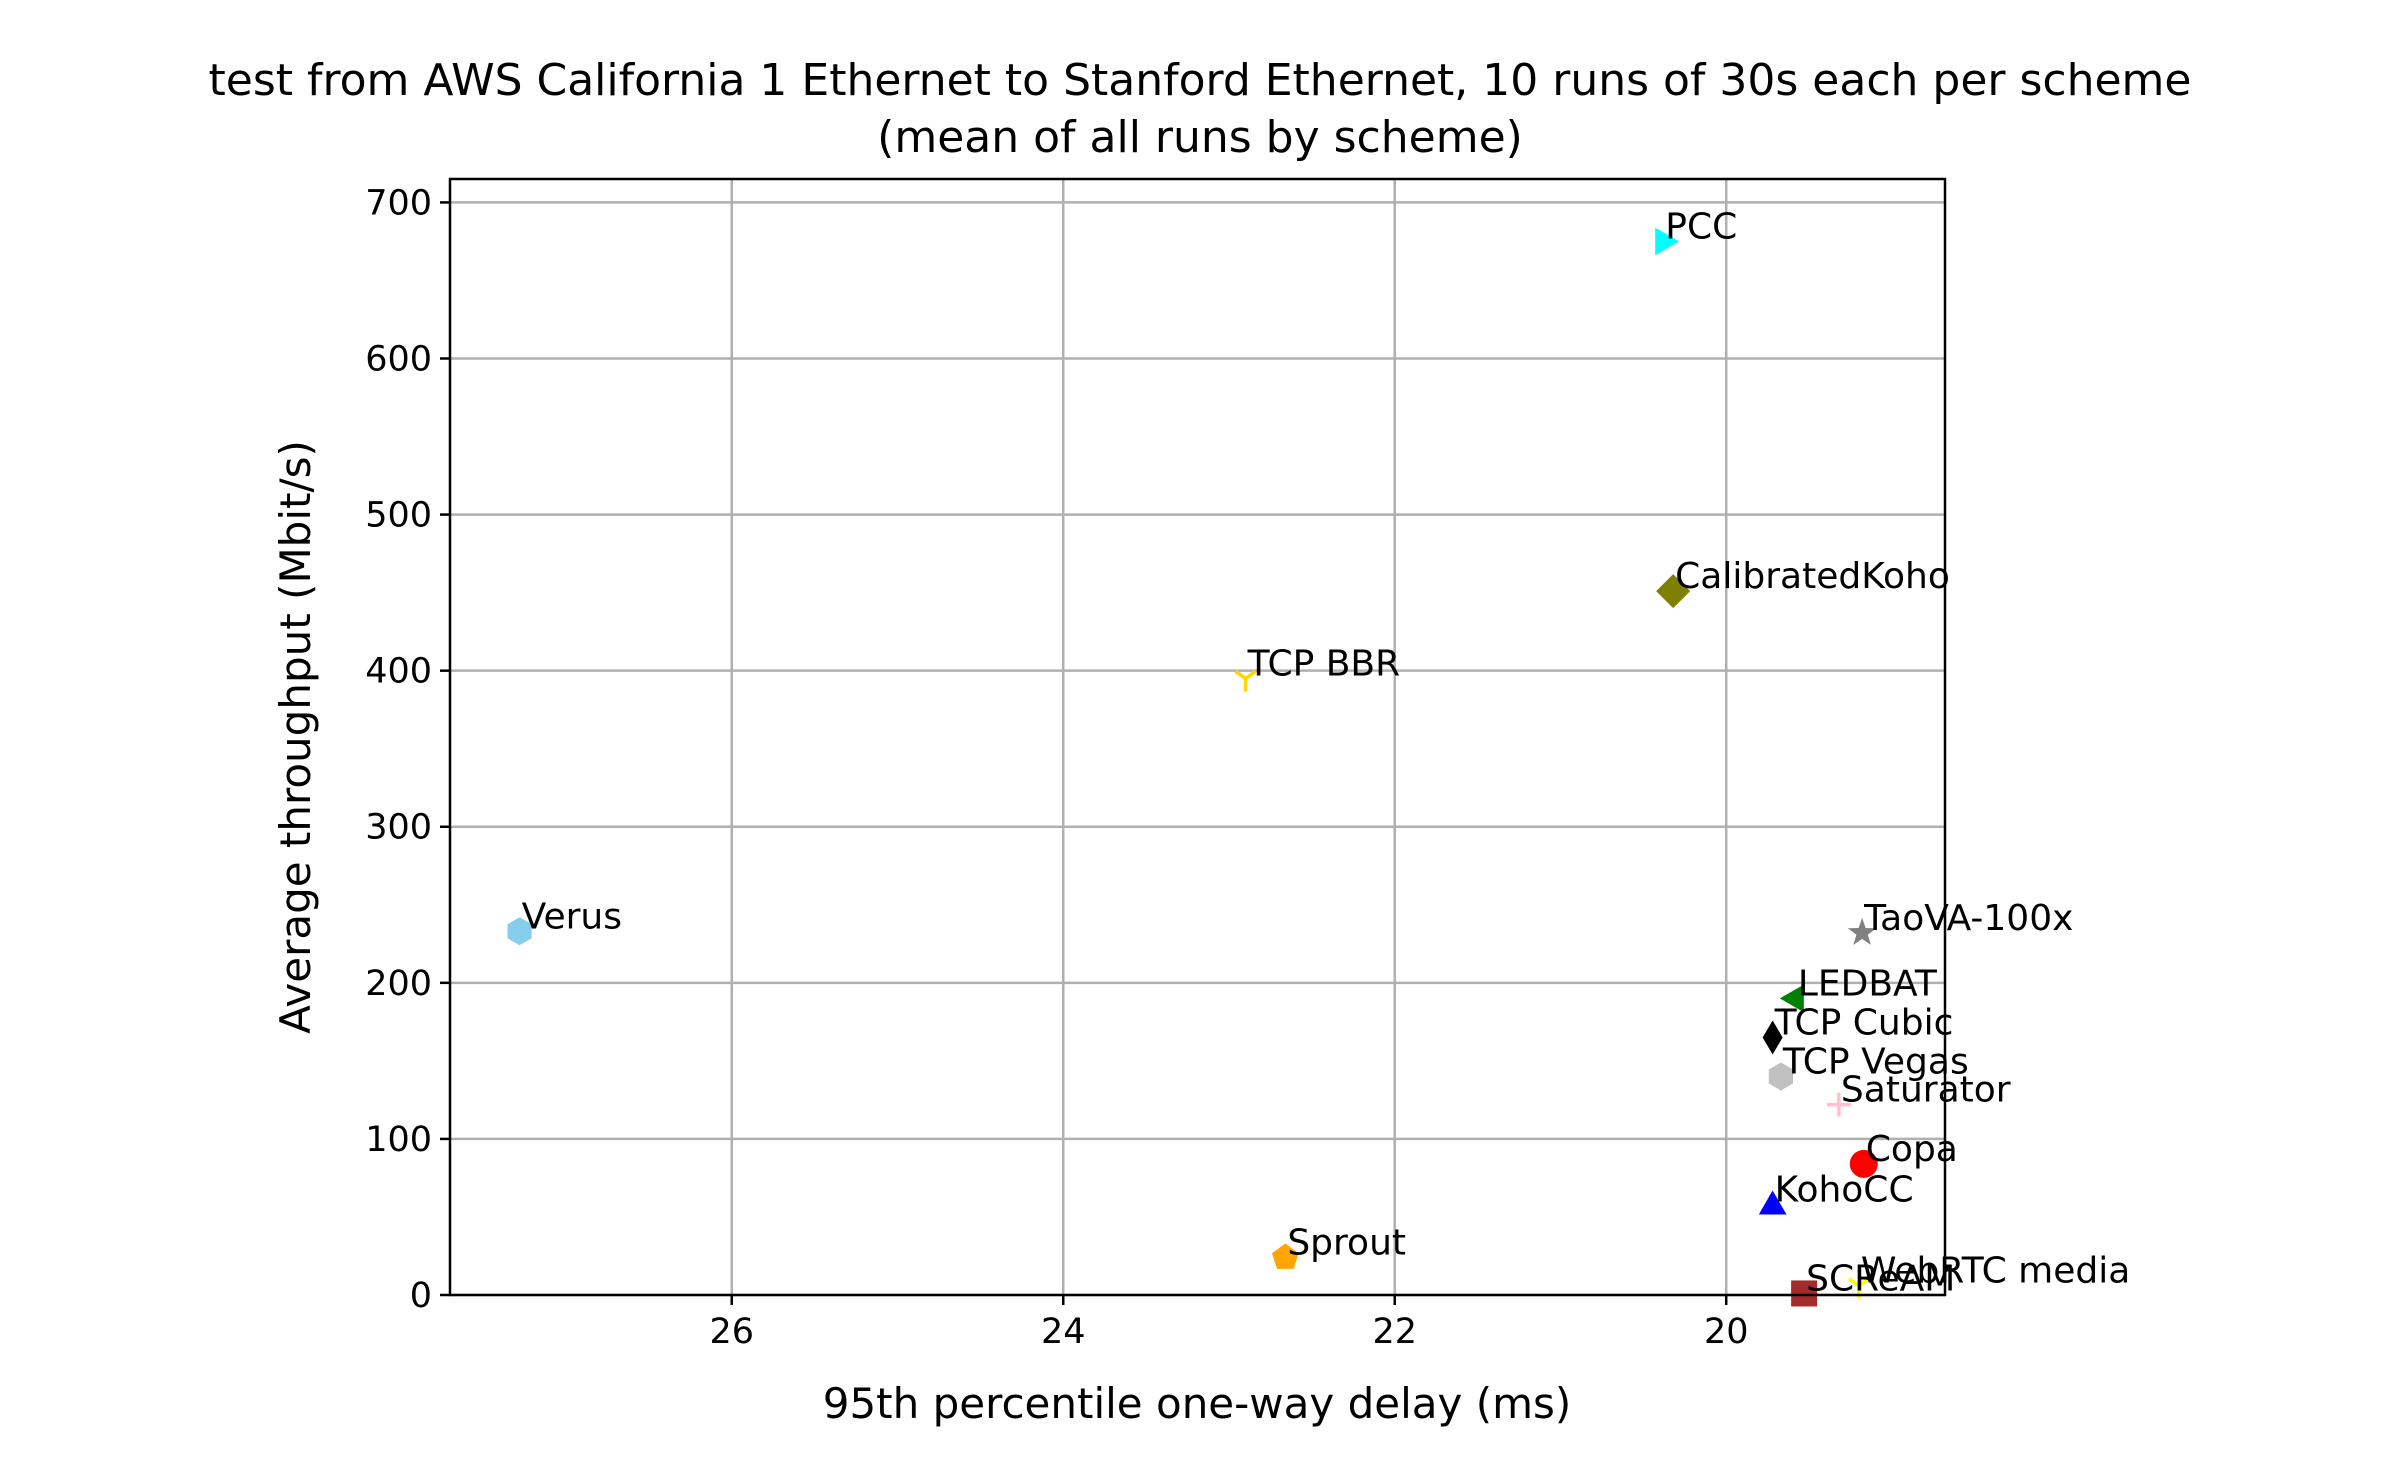  What do you see at coordinates (398, 516) in the screenshot?
I see `y-tick-label: 500` at bounding box center [398, 516].